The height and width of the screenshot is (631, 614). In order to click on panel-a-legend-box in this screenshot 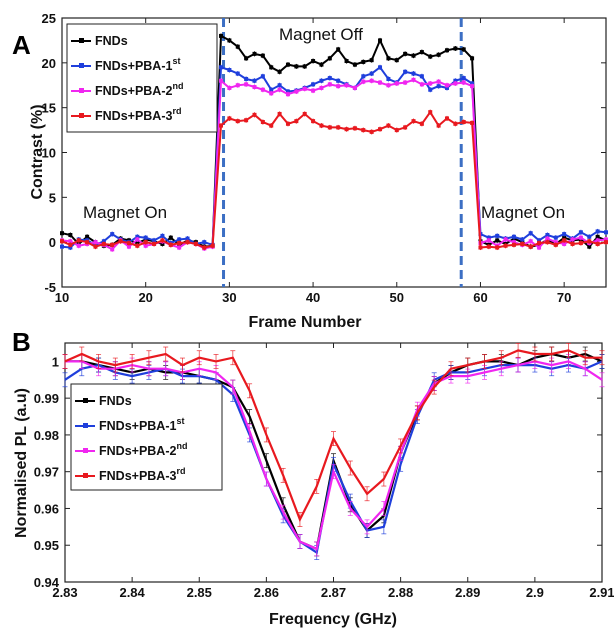, I will do `click(142, 78)`.